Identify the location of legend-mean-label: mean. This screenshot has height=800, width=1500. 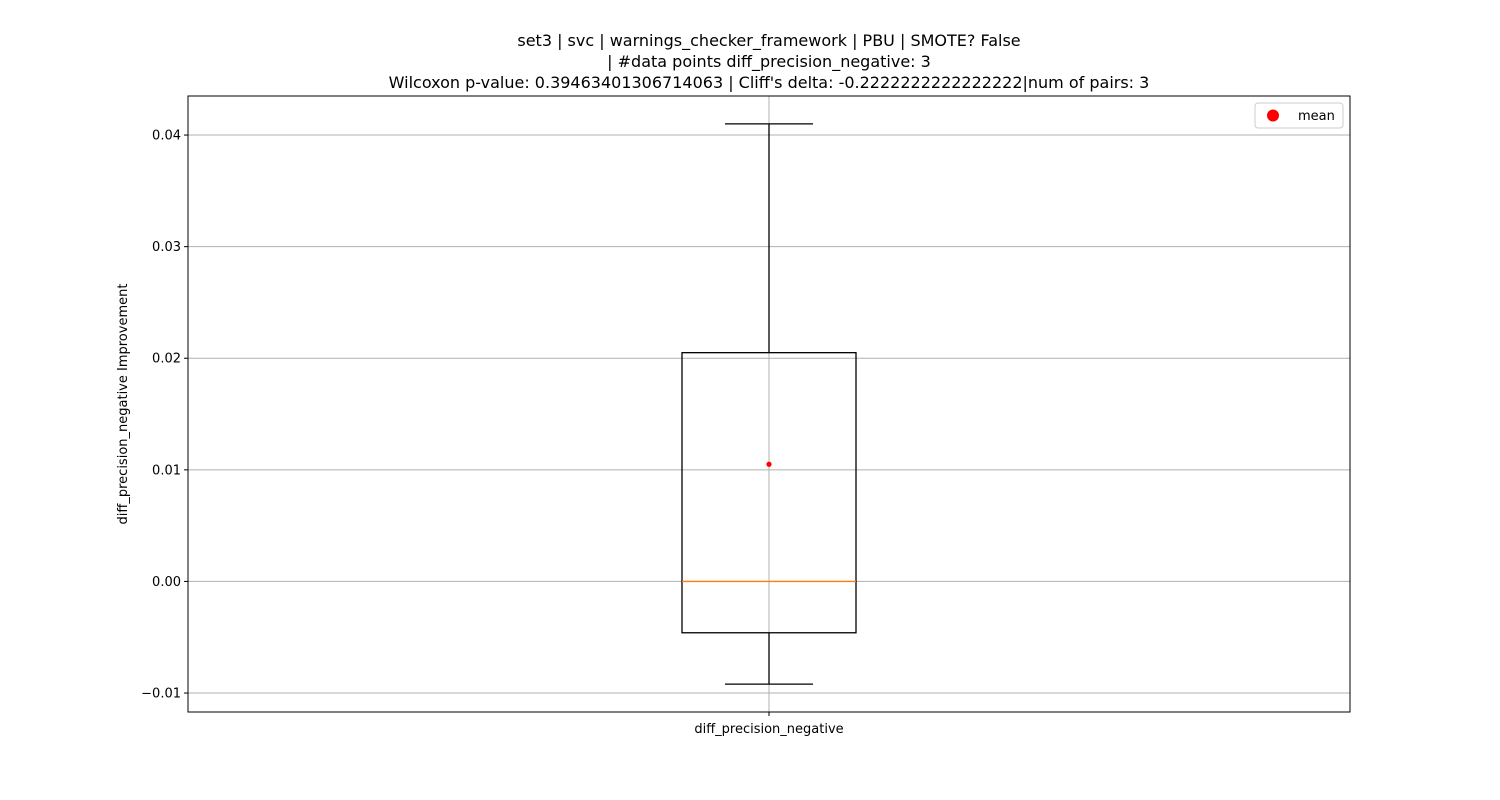
(1316, 116).